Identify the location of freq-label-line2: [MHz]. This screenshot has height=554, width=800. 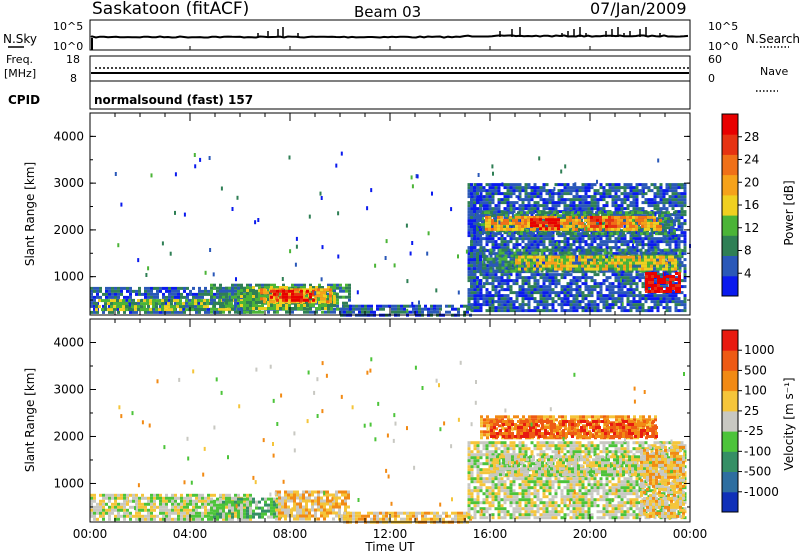
(20, 73).